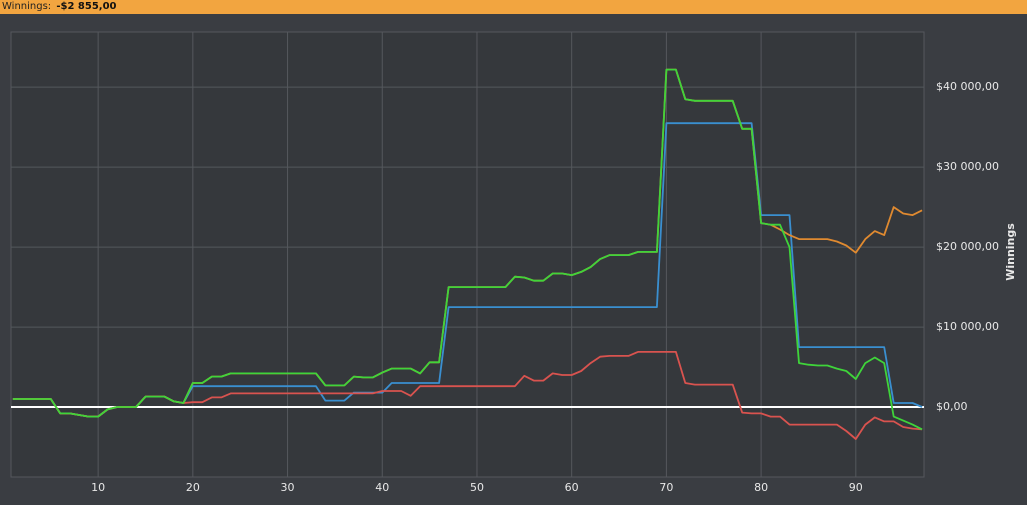 This screenshot has height=505, width=1027. What do you see at coordinates (967, 326) in the screenshot?
I see `y-tick-label: $10 000,00` at bounding box center [967, 326].